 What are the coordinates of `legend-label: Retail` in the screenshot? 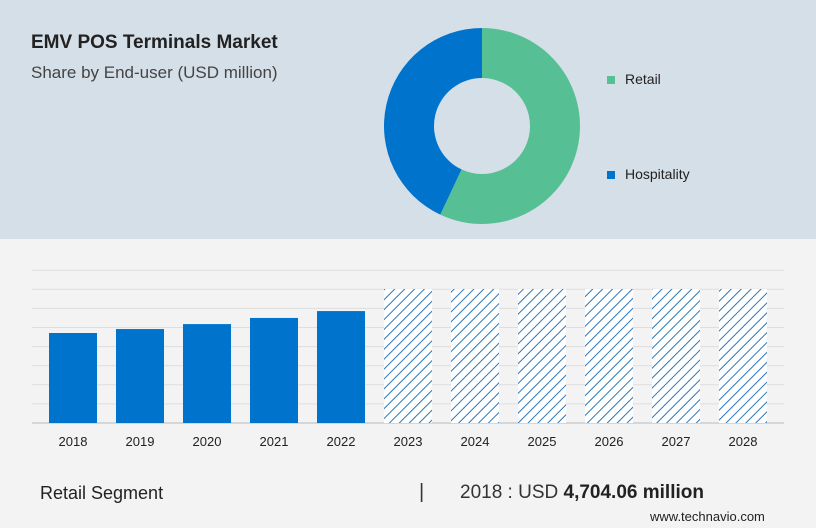 It's located at (643, 79).